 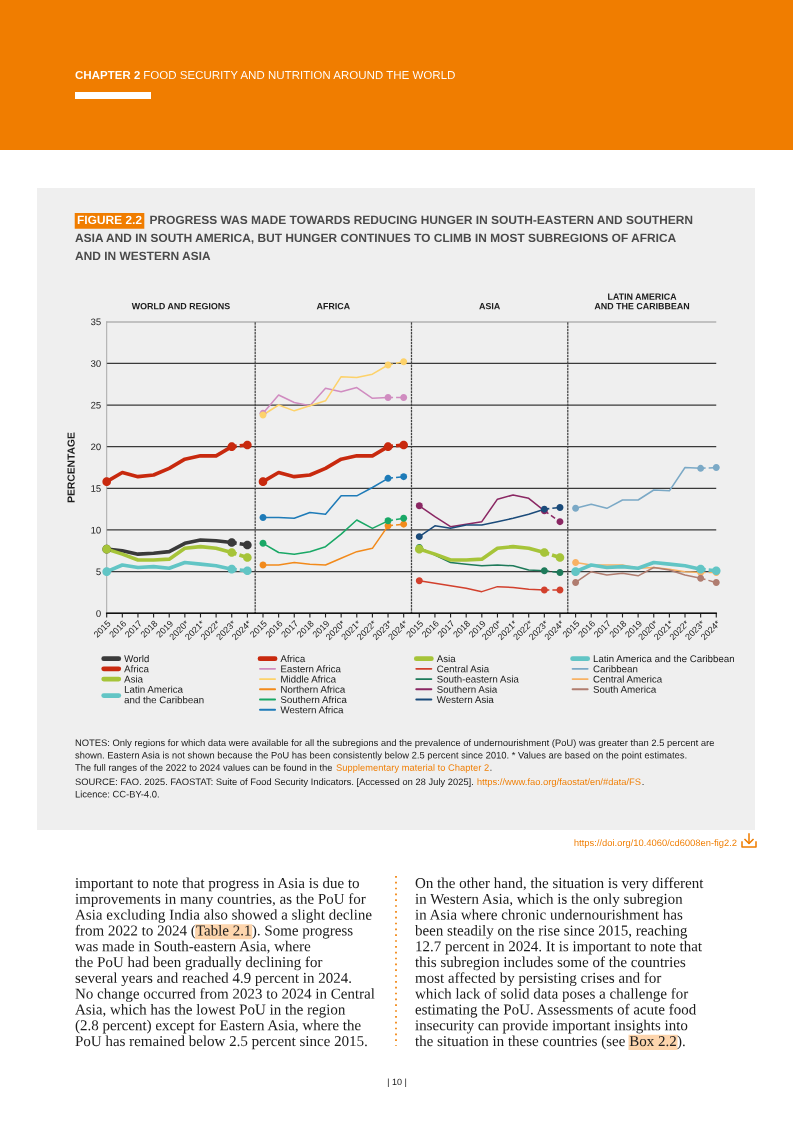 What do you see at coordinates (312, 710) in the screenshot?
I see `legend-label: Western Africa` at bounding box center [312, 710].